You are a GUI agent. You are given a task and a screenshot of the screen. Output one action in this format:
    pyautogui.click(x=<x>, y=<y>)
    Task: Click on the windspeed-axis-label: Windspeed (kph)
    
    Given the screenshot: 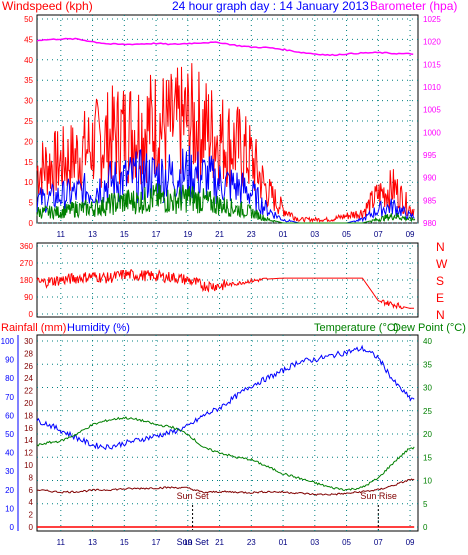 What is the action you would take?
    pyautogui.click(x=47, y=6)
    